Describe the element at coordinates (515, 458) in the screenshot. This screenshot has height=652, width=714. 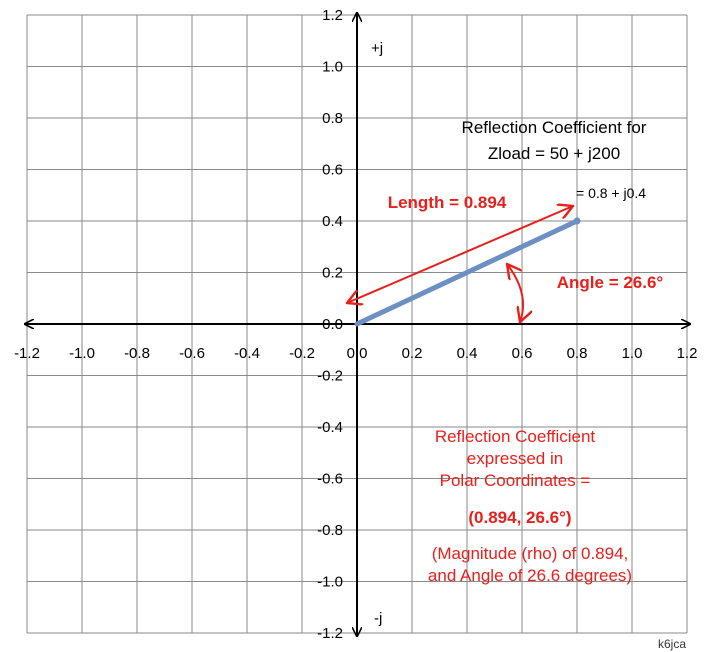
I see `polar-note-line2: expressed in` at that location.